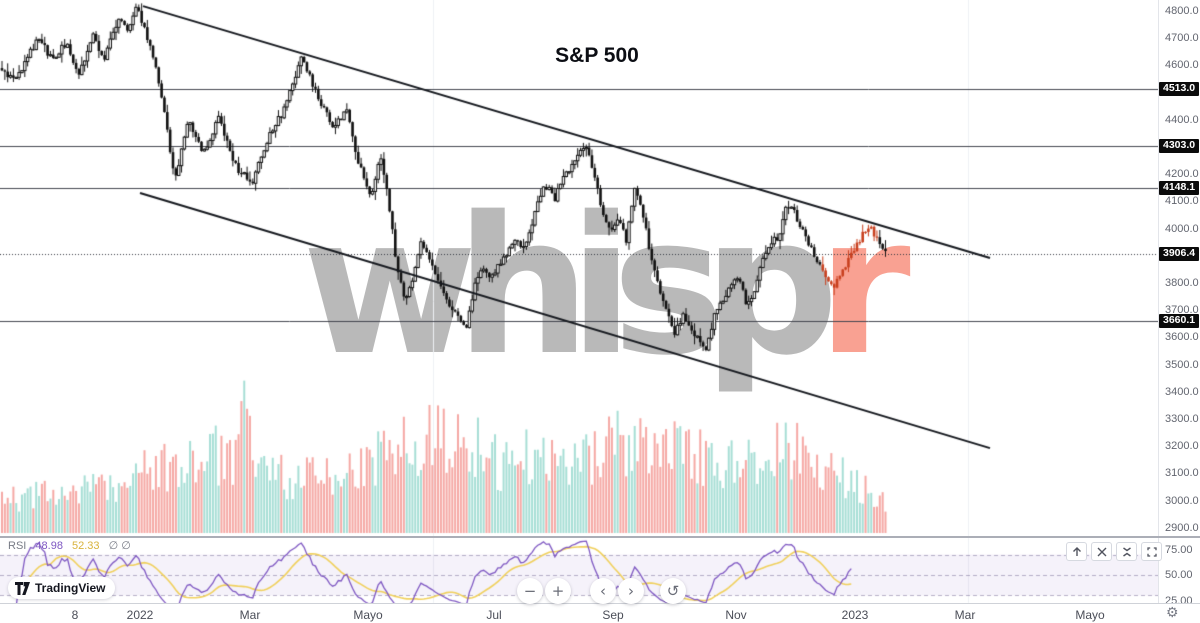 Image resolution: width=1200 pixels, height=623 pixels. I want to click on tradingview-logo: TradingView, so click(62, 588).